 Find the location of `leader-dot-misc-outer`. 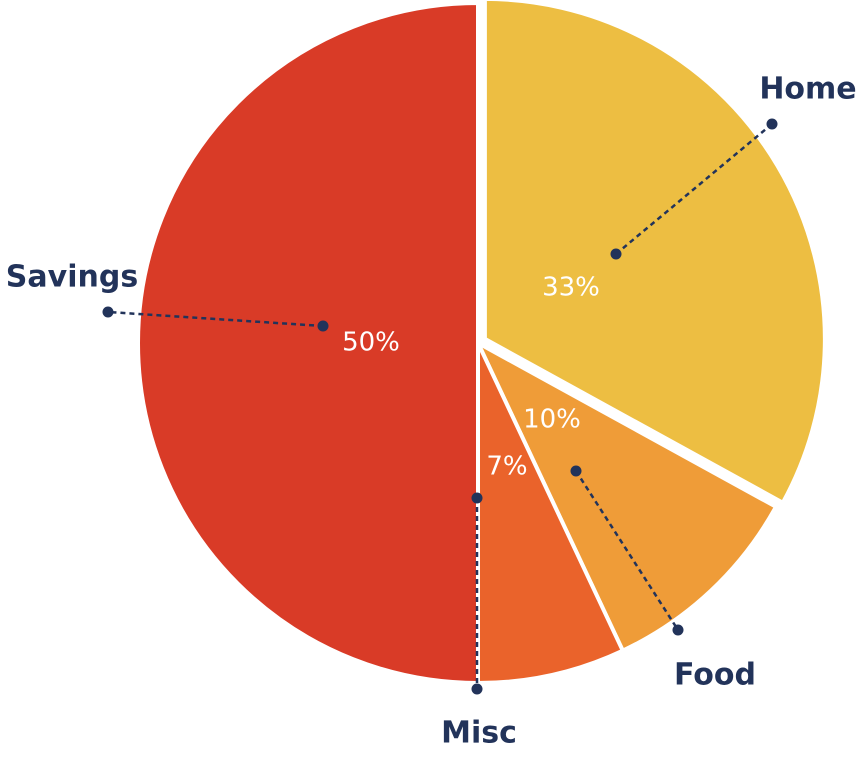

leader-dot-misc-outer is located at coordinates (477, 689).